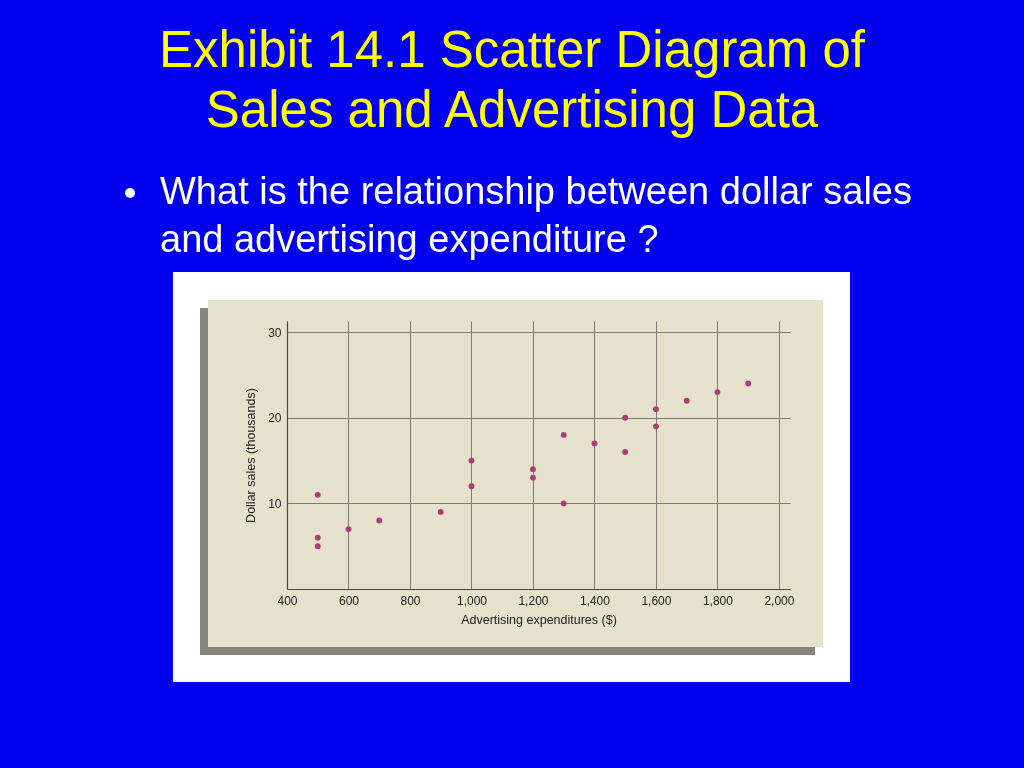 The height and width of the screenshot is (768, 1024). I want to click on x-tick-label: 1,400, so click(595, 600).